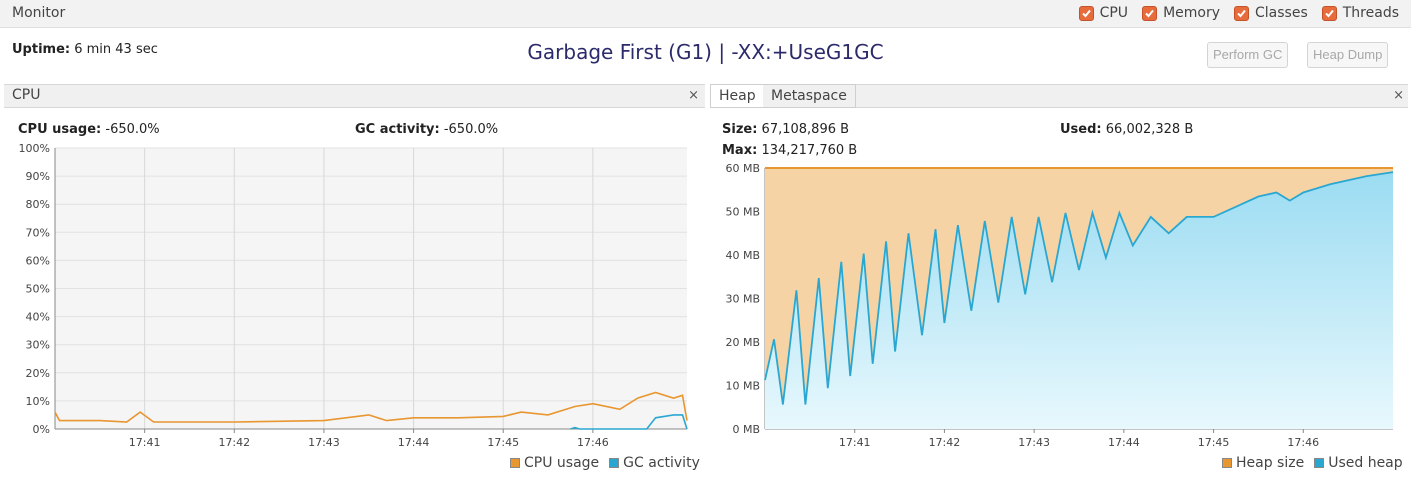 The image size is (1411, 478). What do you see at coordinates (740, 129) in the screenshot?
I see `heap-size-label: Size:` at bounding box center [740, 129].